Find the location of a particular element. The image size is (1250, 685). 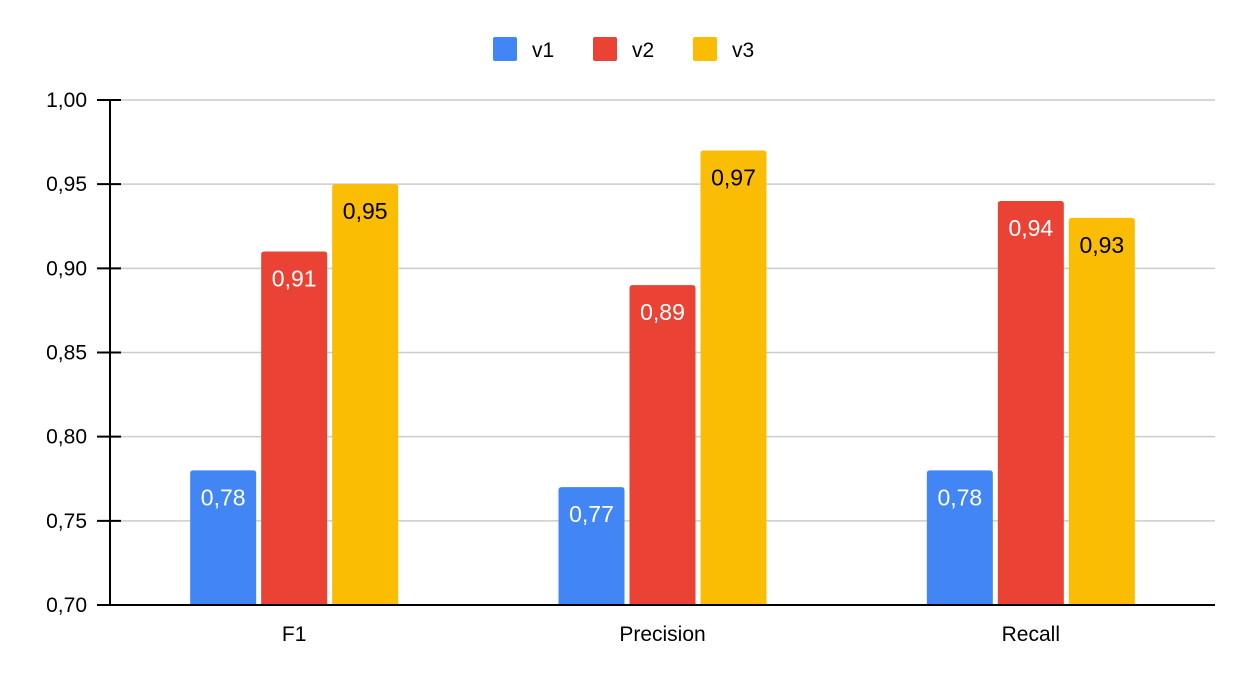

y-tick-label: 0,90 is located at coordinates (66, 268).